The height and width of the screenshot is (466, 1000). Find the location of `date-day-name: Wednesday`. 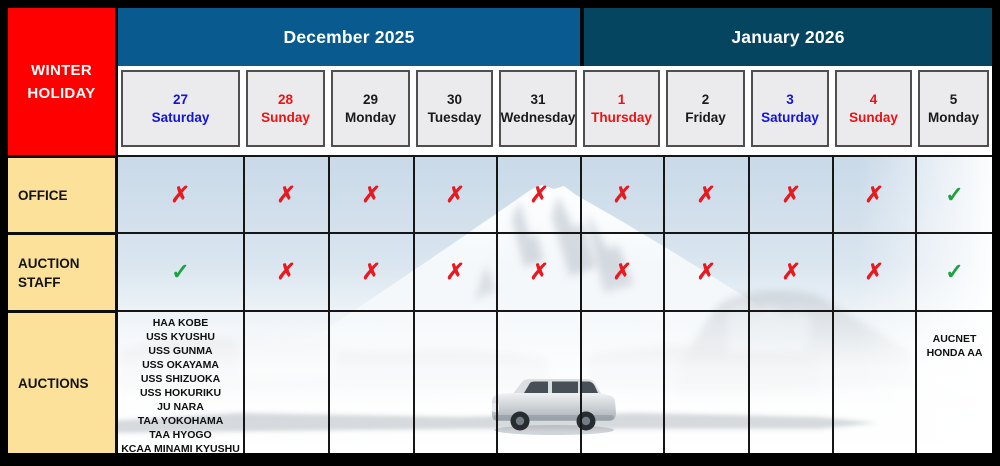

date-day-name: Wednesday is located at coordinates (538, 117).